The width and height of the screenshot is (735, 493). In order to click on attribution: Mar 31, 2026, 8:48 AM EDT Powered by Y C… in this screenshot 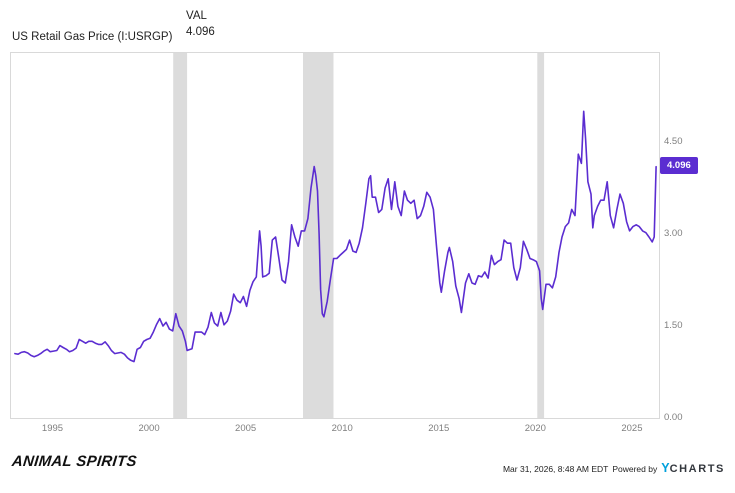, I will do `click(614, 468)`.